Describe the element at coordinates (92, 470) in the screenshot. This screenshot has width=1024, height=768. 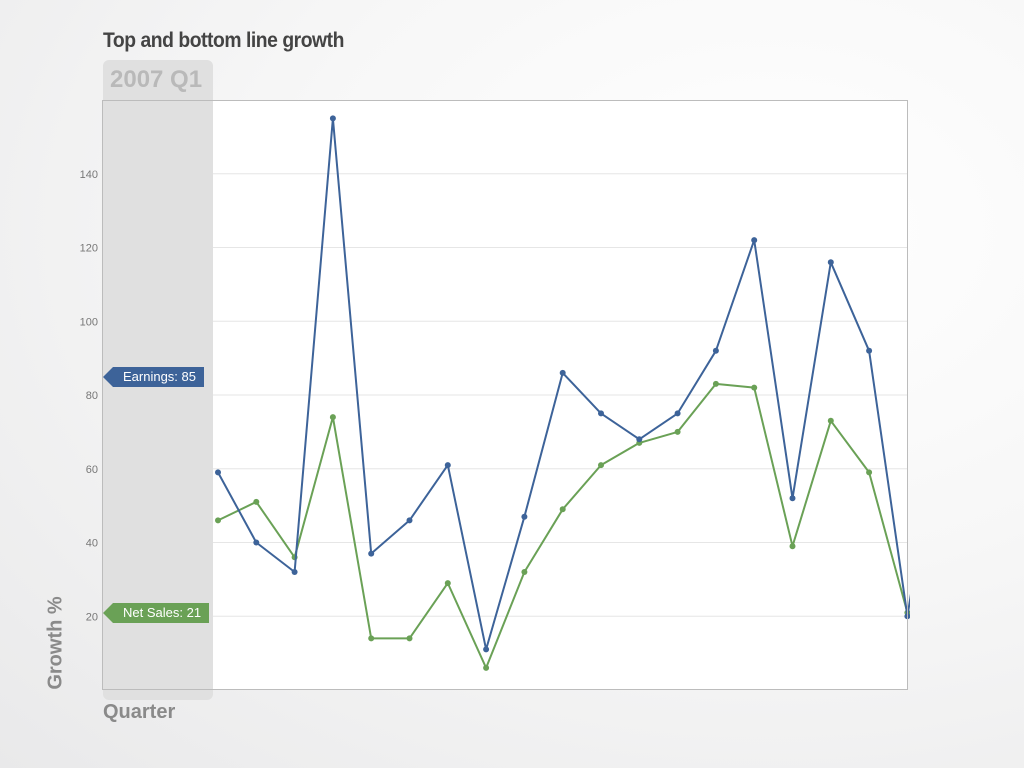
I see `y-tick-label: 60` at that location.